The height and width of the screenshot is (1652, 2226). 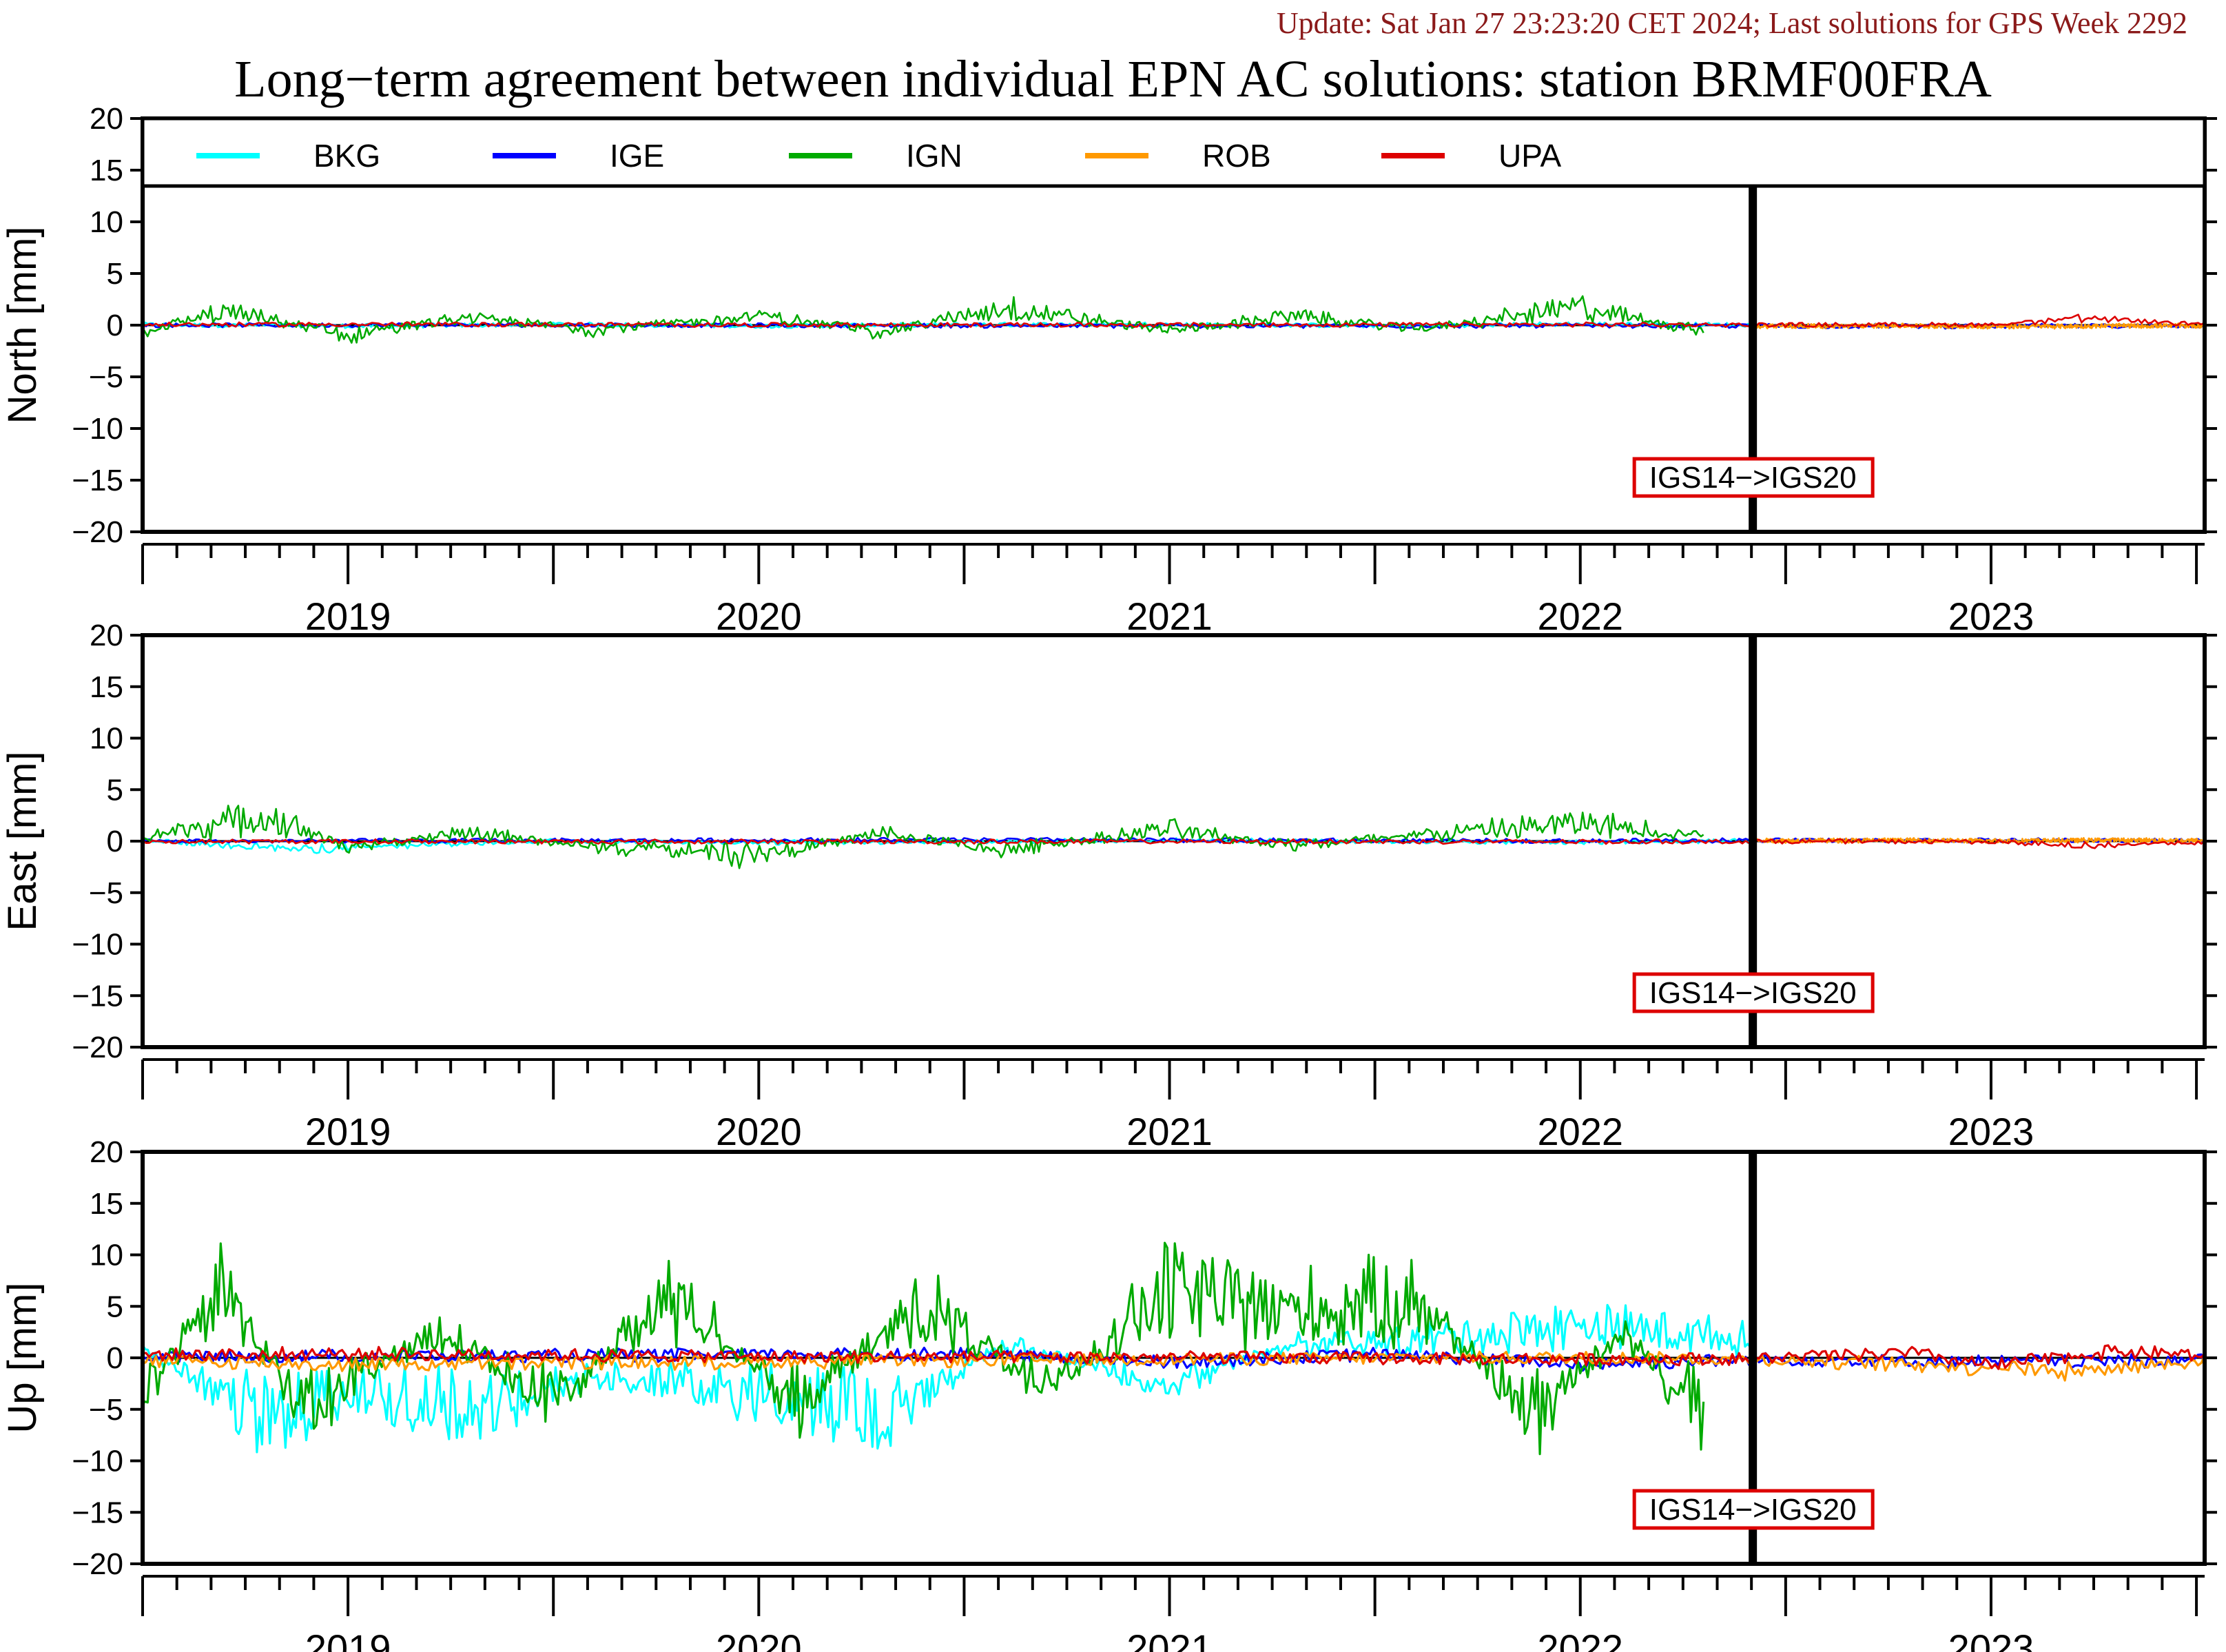 What do you see at coordinates (22, 325) in the screenshot?
I see `y-axis-label: North [mm]` at bounding box center [22, 325].